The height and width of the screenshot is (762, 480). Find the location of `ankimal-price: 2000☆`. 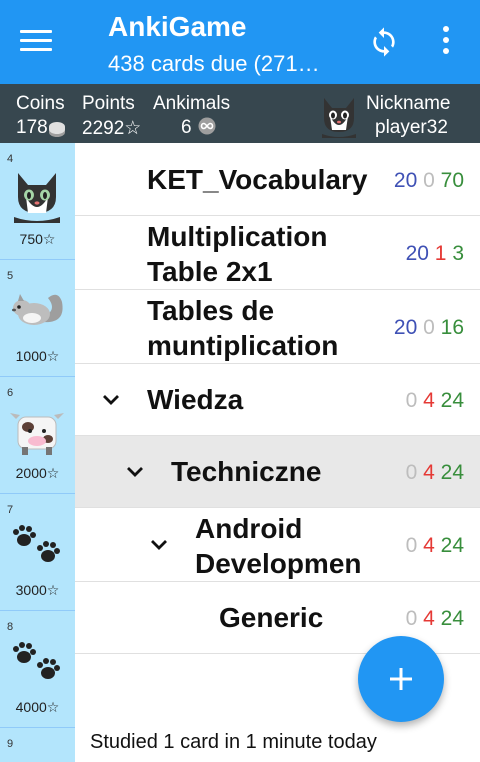

ankimal-price: 2000☆ is located at coordinates (37, 473).